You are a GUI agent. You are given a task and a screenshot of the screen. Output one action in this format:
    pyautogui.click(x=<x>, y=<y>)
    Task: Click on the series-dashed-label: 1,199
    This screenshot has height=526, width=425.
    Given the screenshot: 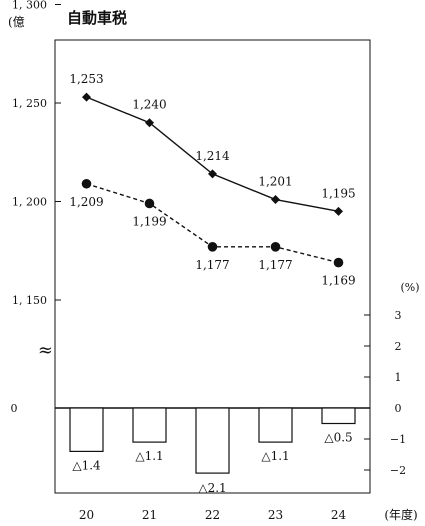 What is the action you would take?
    pyautogui.click(x=149, y=221)
    